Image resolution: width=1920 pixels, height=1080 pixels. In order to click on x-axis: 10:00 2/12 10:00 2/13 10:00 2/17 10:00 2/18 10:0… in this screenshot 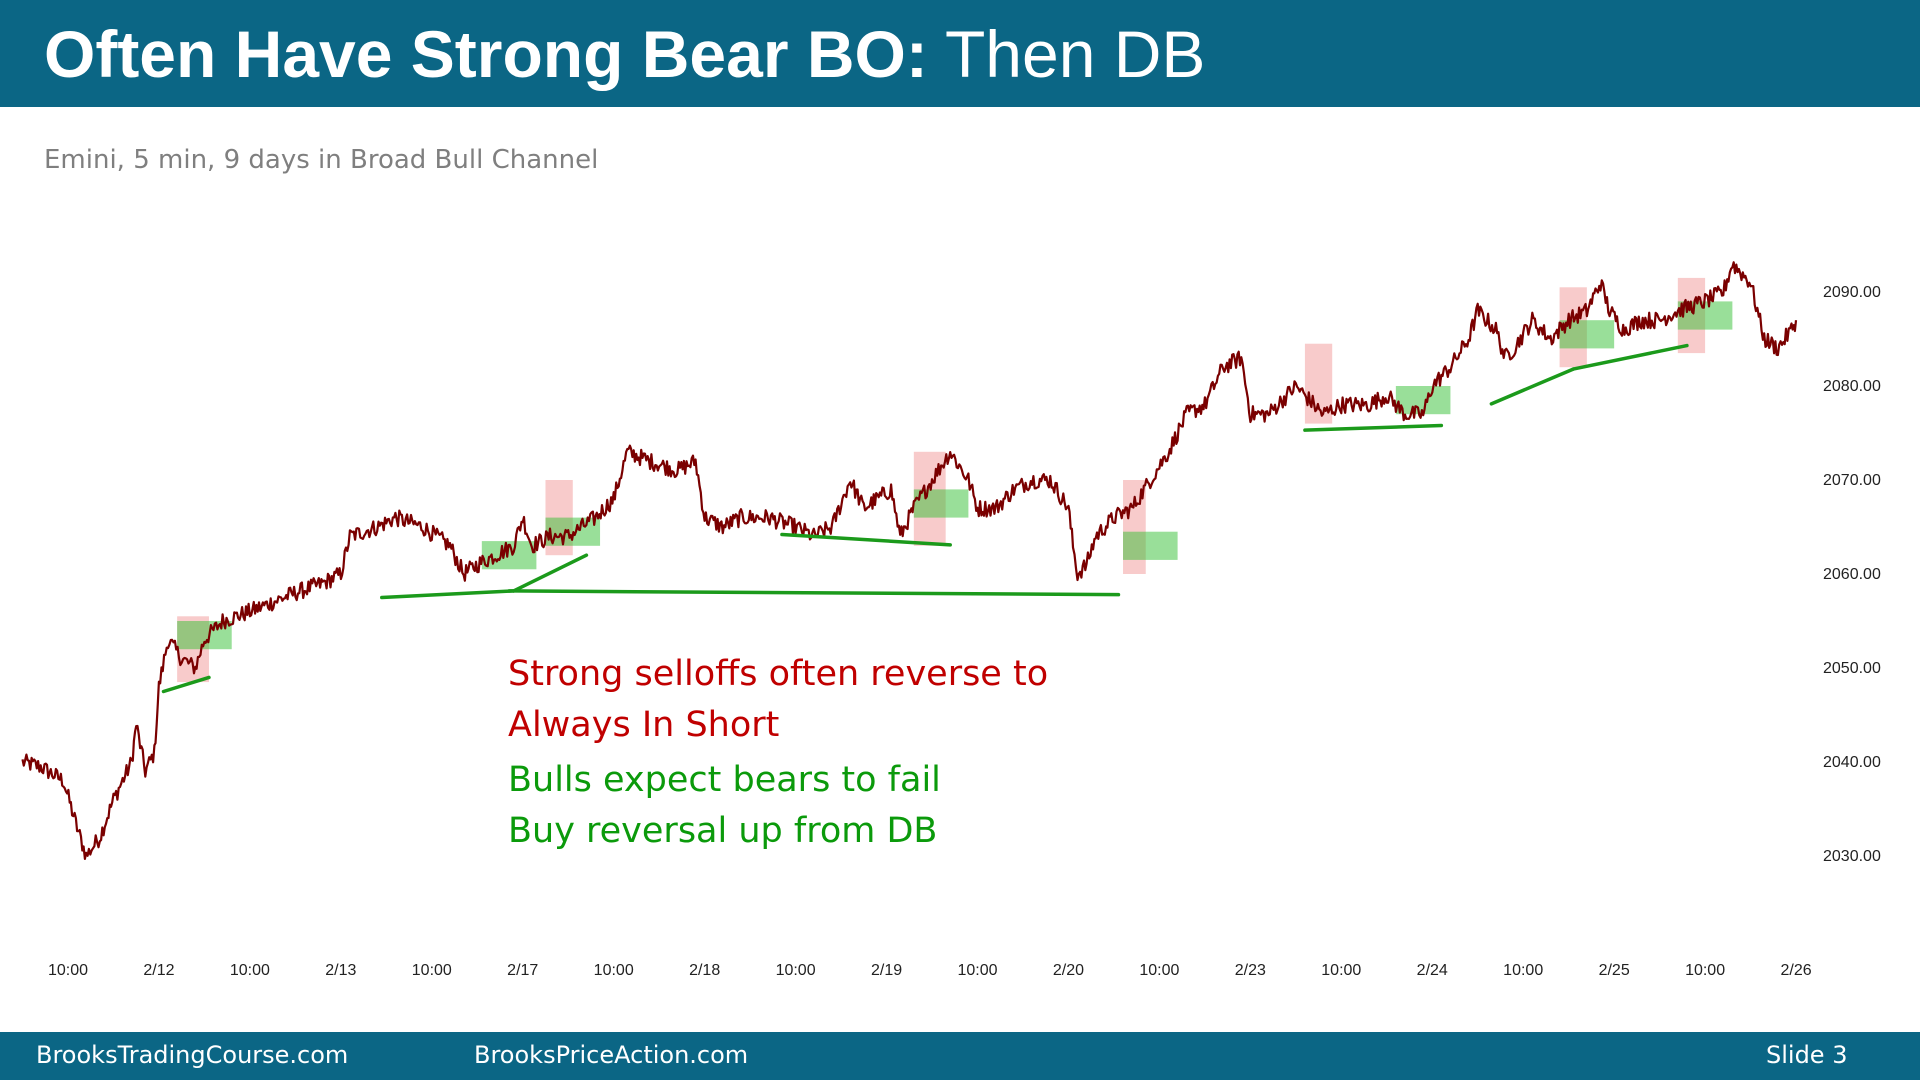, I will do `click(930, 970)`.